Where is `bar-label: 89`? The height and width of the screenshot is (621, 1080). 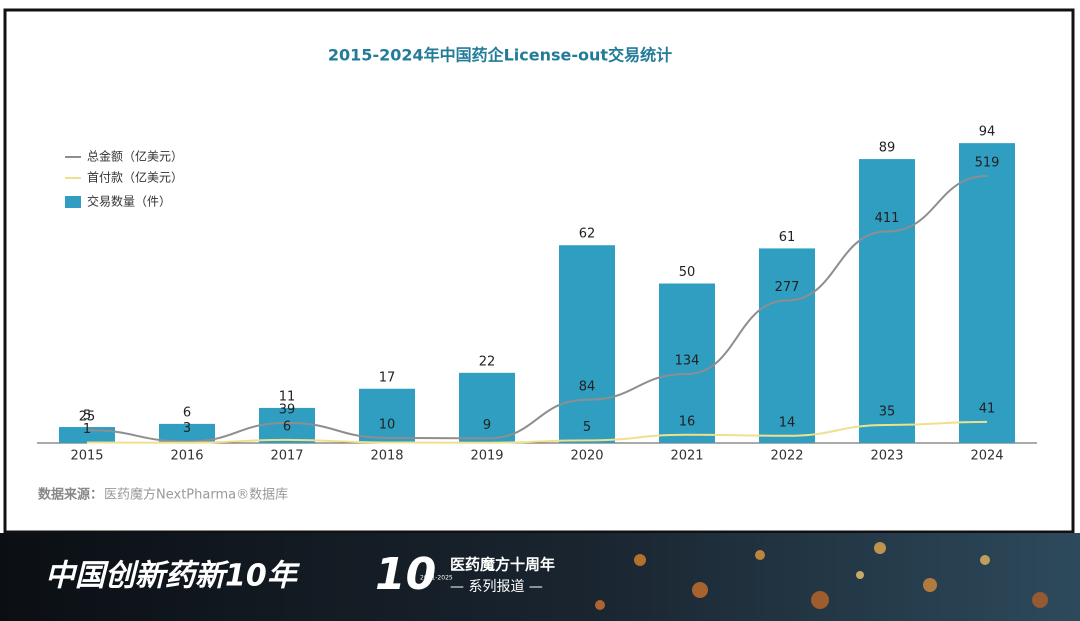
bar-label: 89 is located at coordinates (887, 148).